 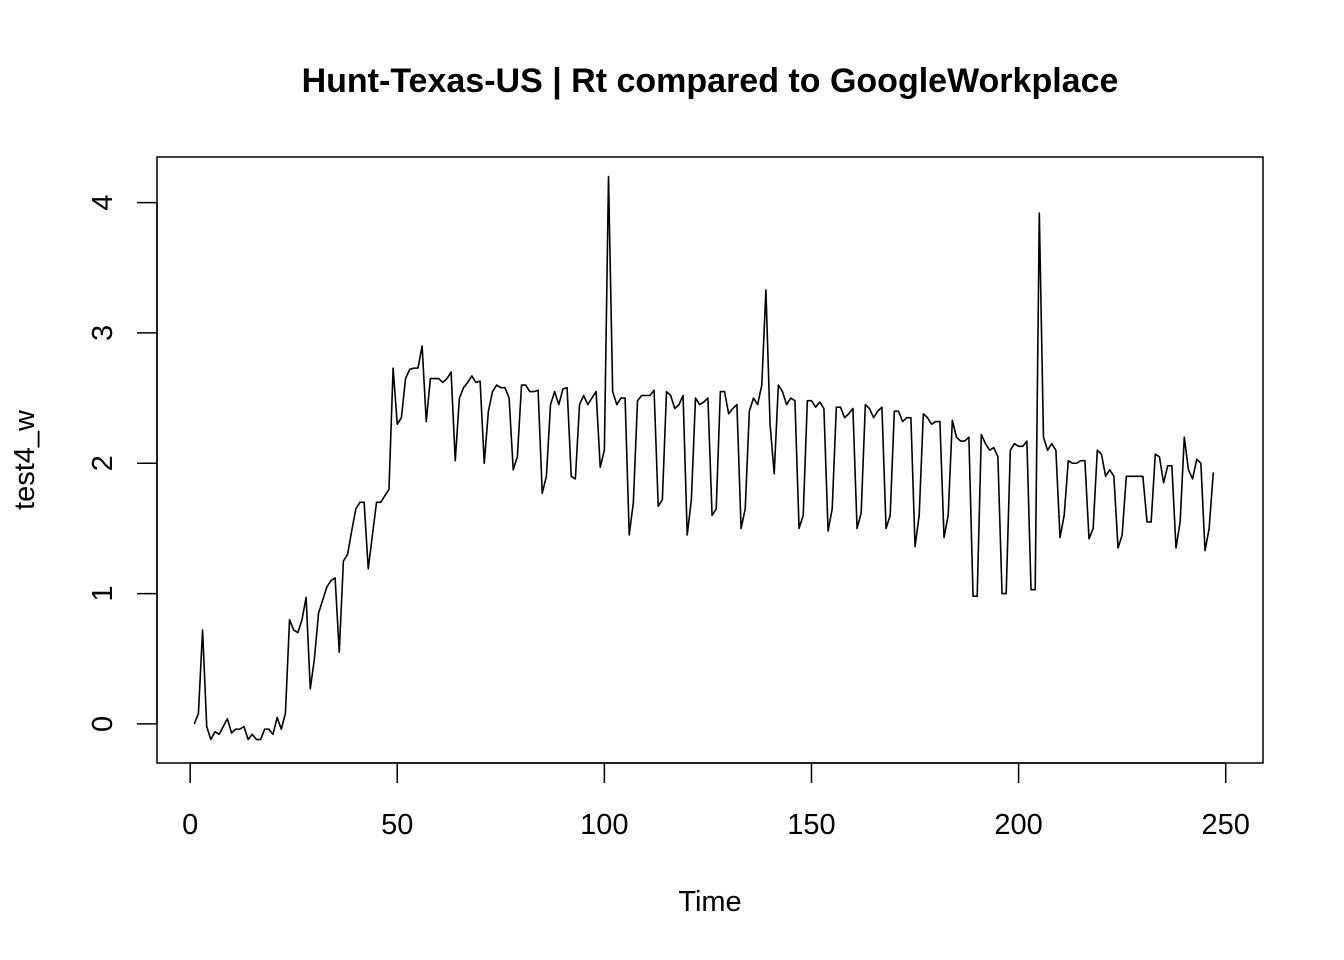 What do you see at coordinates (397, 825) in the screenshot?
I see `x-tick-label: 50` at bounding box center [397, 825].